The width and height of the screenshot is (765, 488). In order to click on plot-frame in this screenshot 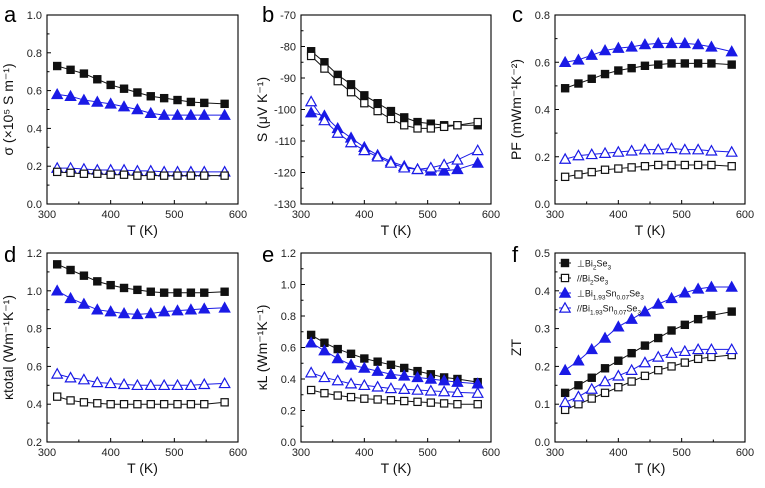, I will do `click(396, 109)`.